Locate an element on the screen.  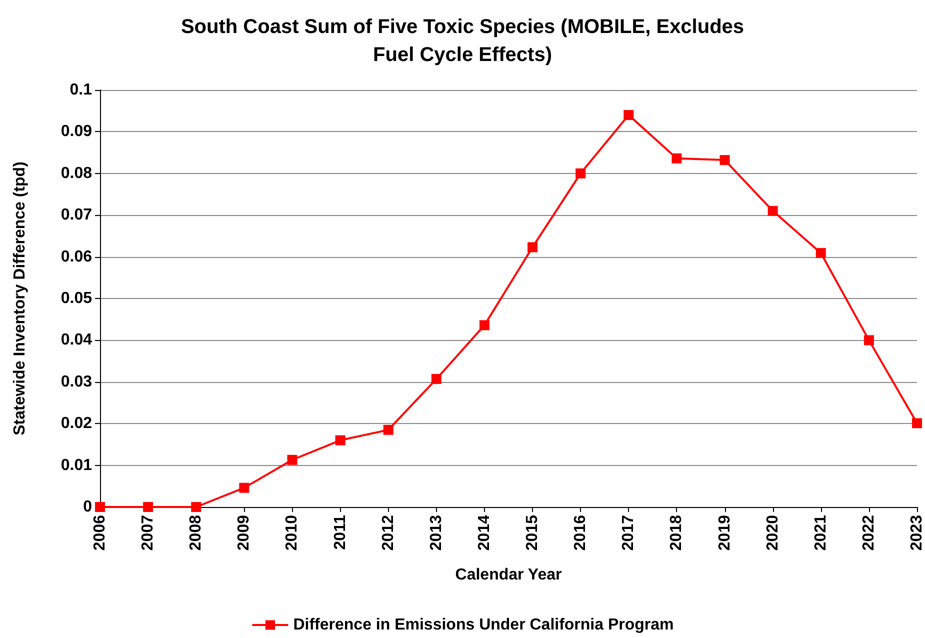
x-tick-label: 2020 is located at coordinates (773, 532).